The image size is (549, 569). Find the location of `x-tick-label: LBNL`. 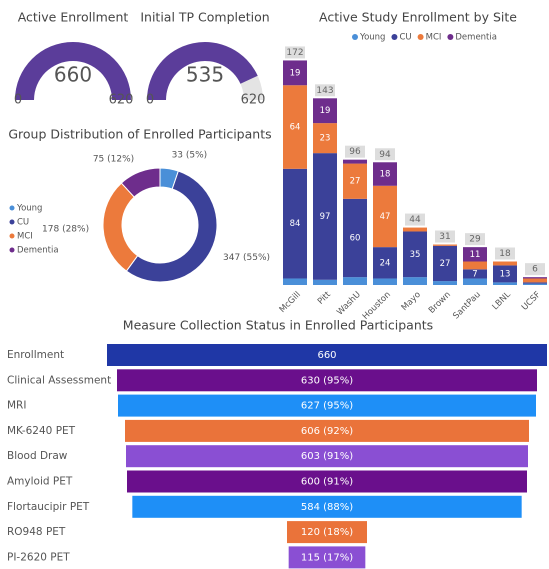

x-tick-label: LBNL is located at coordinates (501, 301).